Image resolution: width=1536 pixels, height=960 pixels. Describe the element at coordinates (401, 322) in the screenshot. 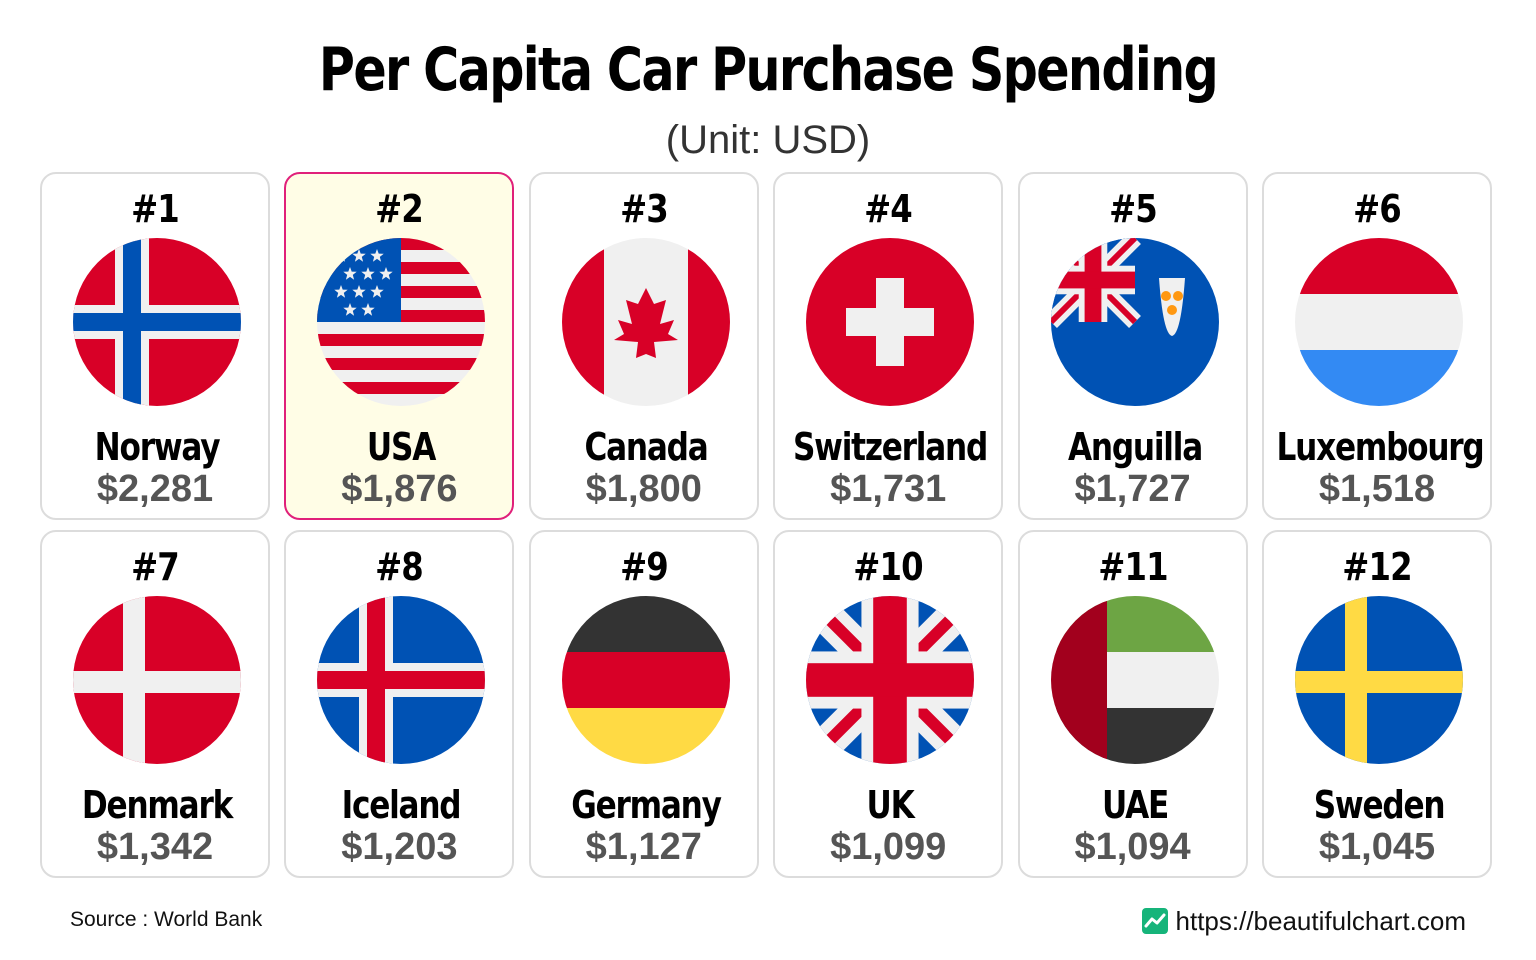

I see `usa-flag-icon` at that location.